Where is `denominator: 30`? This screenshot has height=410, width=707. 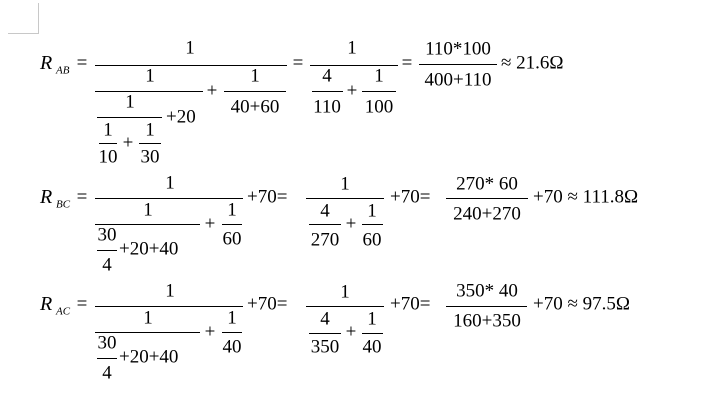 denominator: 30 is located at coordinates (150, 157).